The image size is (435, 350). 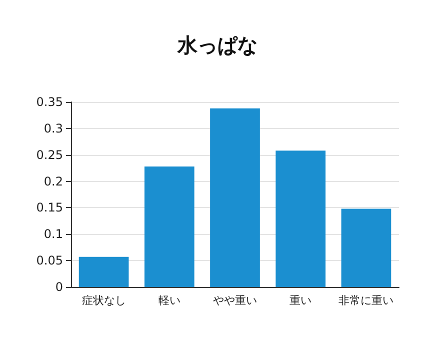 What do you see at coordinates (53, 234) in the screenshot?
I see `y-tick-label: 0.1` at bounding box center [53, 234].